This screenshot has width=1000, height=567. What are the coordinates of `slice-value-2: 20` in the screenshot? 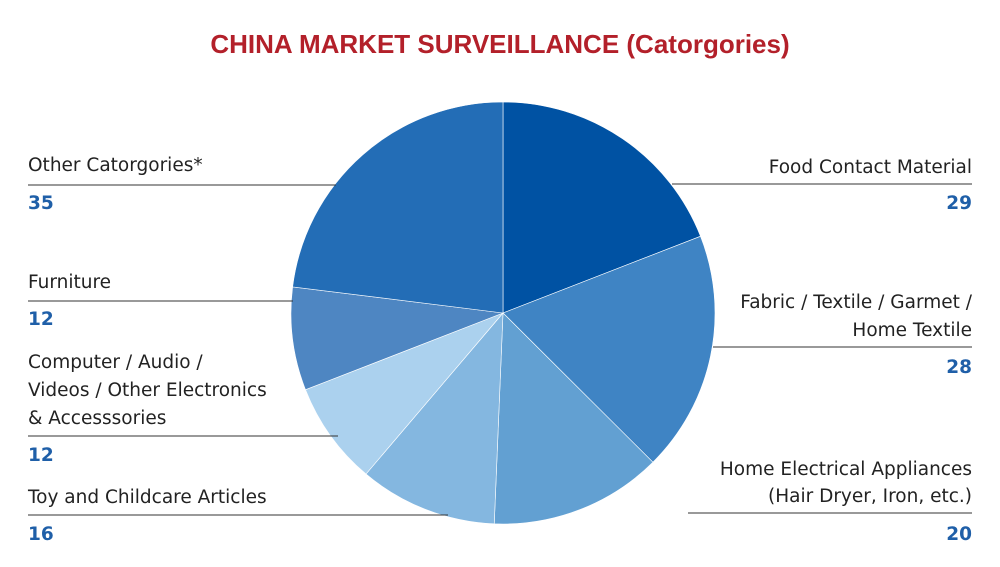 It's located at (959, 534).